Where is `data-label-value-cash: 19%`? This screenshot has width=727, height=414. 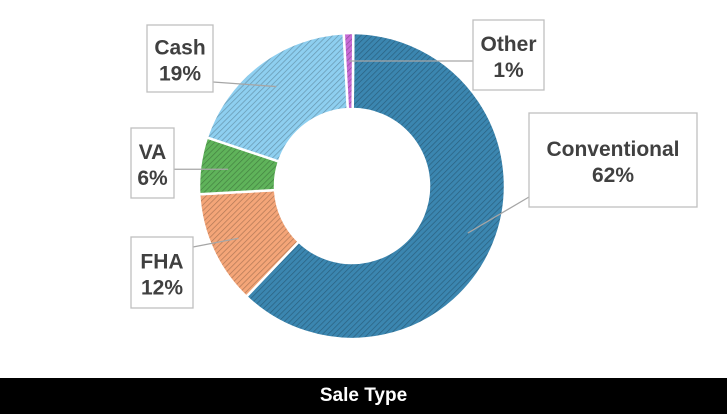 data-label-value-cash: 19% is located at coordinates (180, 74).